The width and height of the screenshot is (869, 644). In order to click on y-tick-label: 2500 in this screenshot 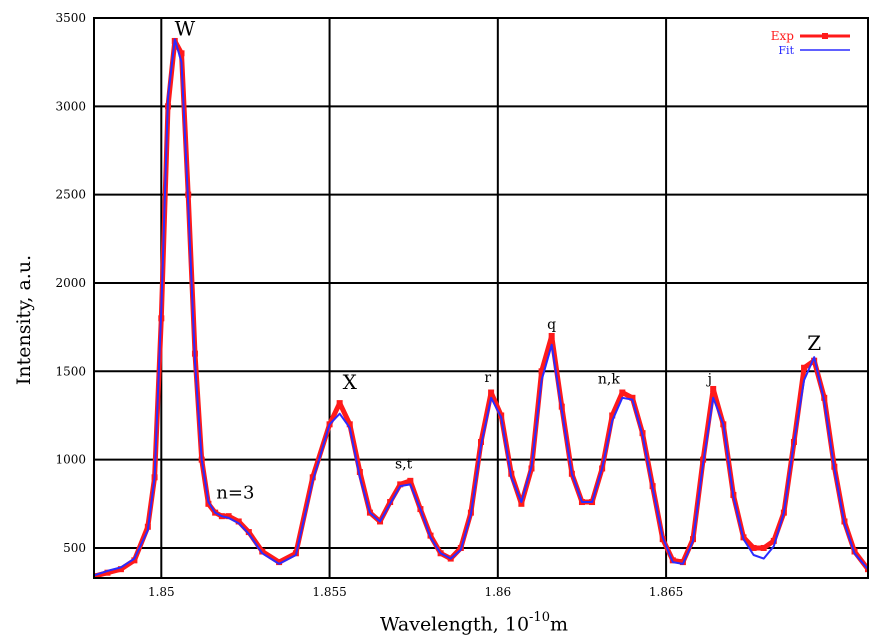, I will do `click(70, 195)`.